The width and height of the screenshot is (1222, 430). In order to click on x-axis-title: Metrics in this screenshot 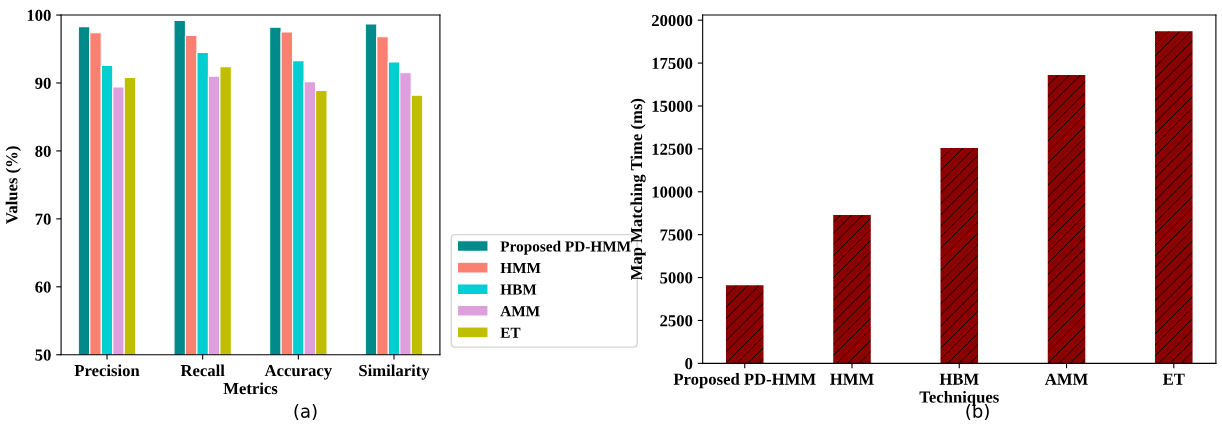, I will do `click(250, 388)`.